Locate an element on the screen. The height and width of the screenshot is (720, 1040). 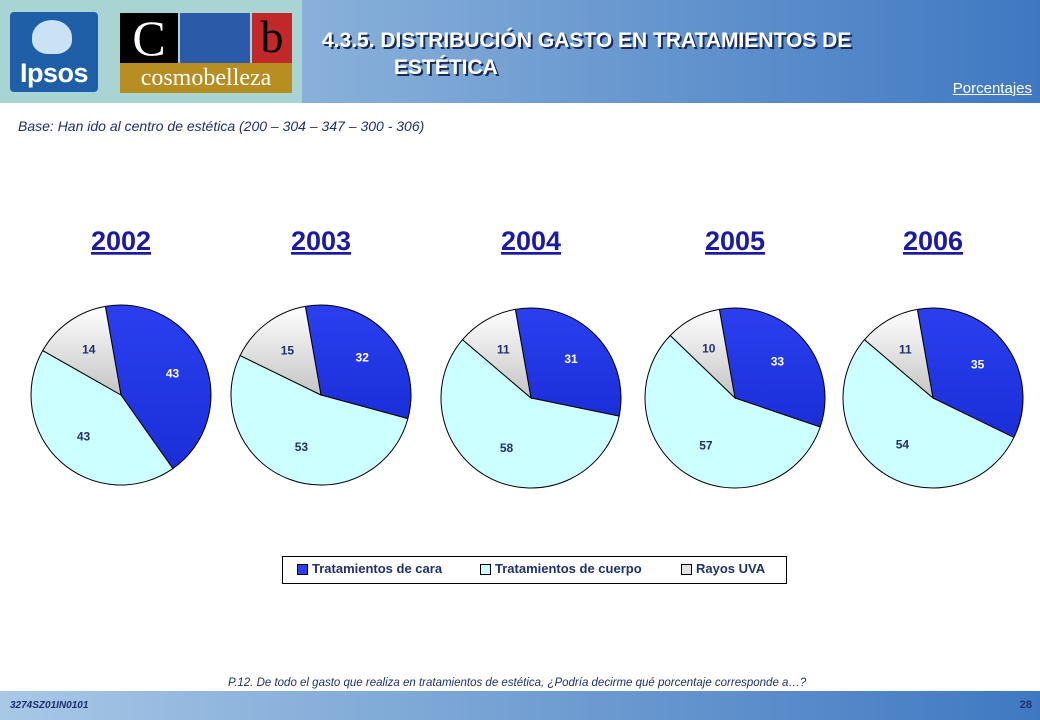
pie-2005: 2005 33 57 10 is located at coordinates (735, 357).